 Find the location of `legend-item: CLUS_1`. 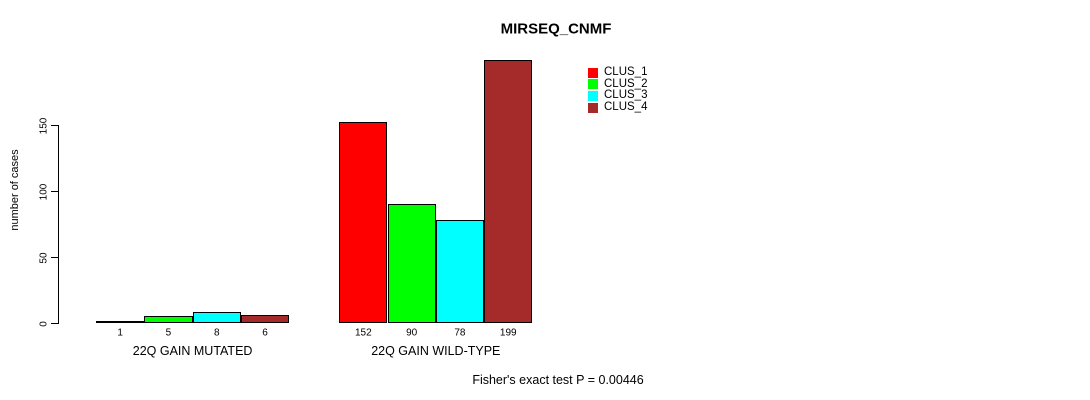

legend-item: CLUS_1 is located at coordinates (618, 72).